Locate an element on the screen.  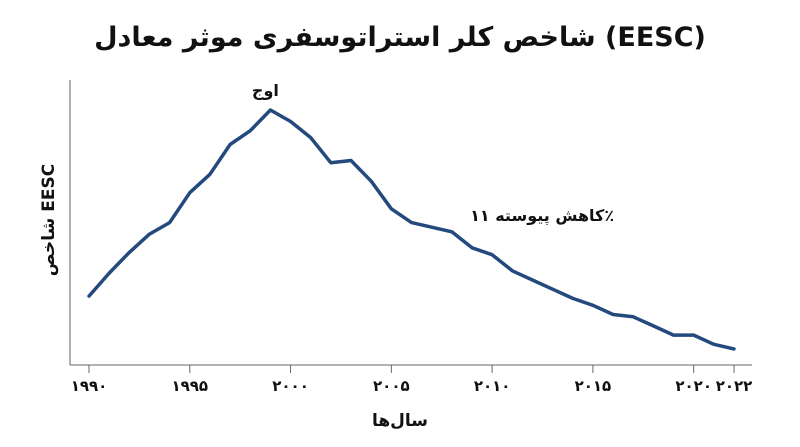
decline-annotation: کاهش پیوسته ۱۱٪ is located at coordinates (542, 216).